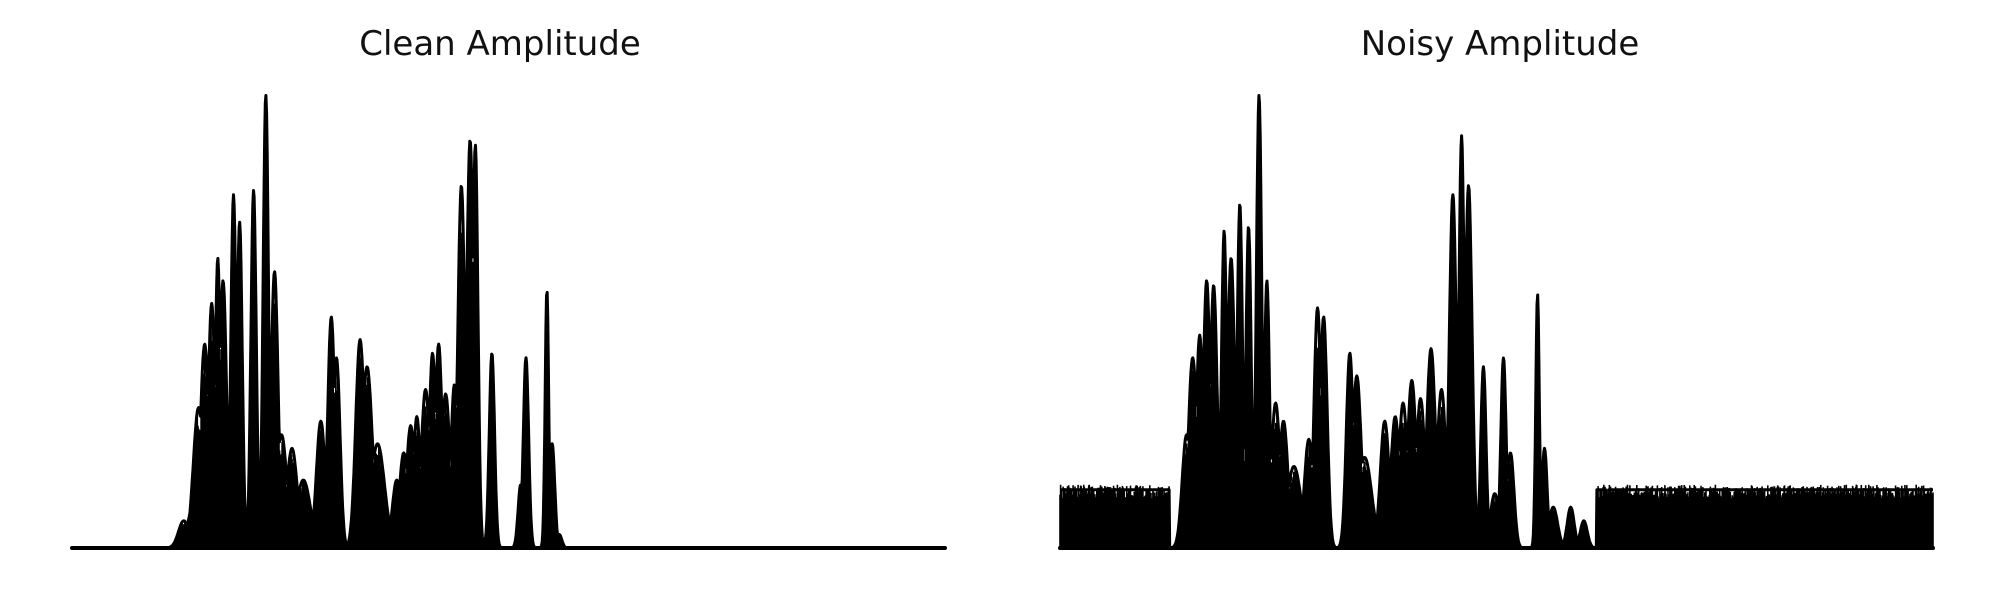 The image size is (2000, 600). I want to click on waveform-bars, so click(366, 327).